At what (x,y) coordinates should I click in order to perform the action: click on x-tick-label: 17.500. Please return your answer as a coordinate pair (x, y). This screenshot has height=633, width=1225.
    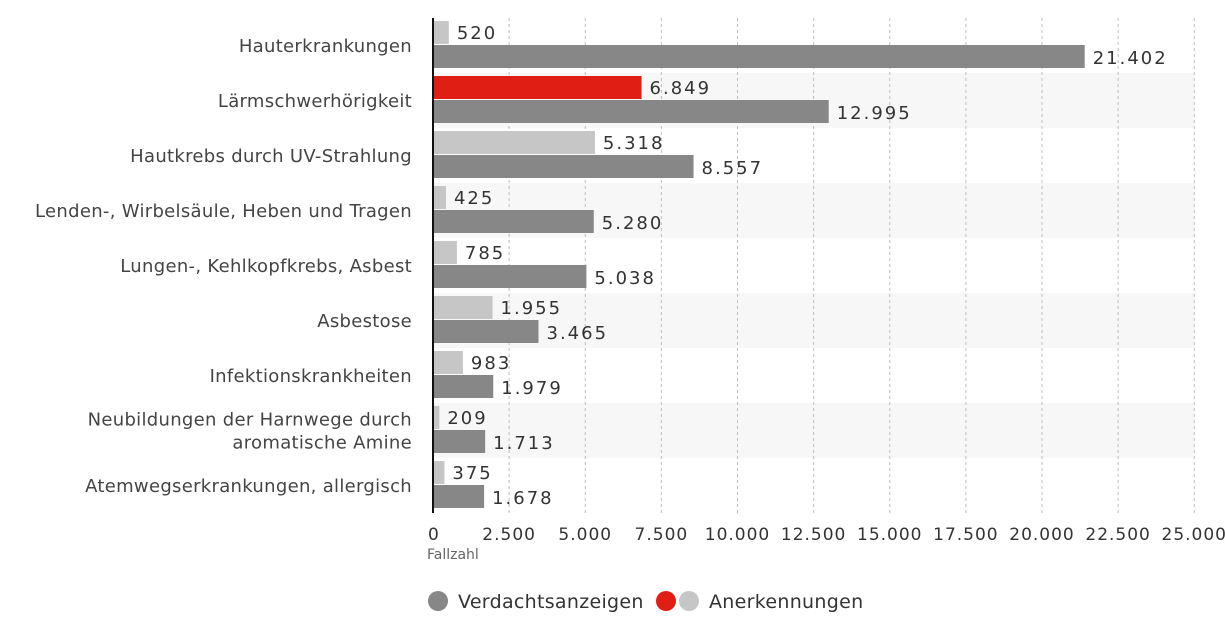
    Looking at the image, I should click on (965, 535).